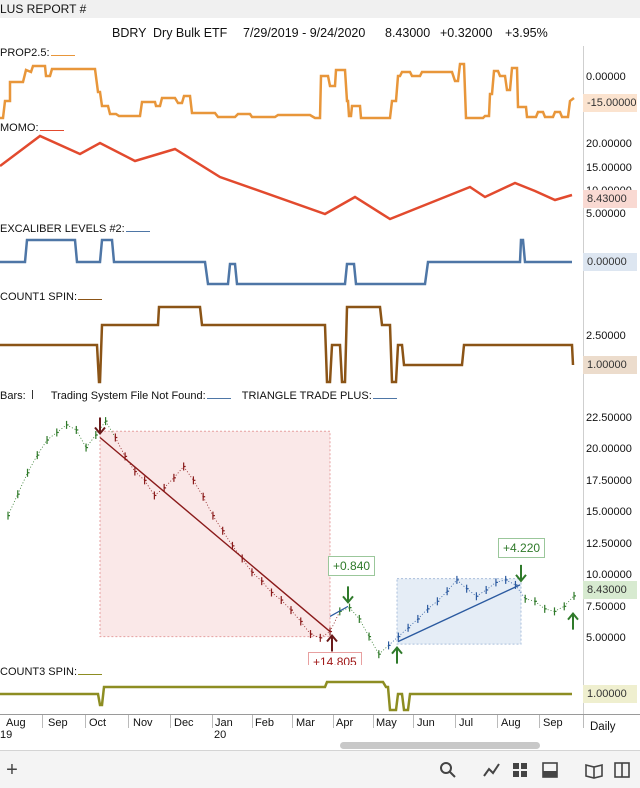  What do you see at coordinates (98, 723) in the screenshot?
I see `month-label: Oct` at bounding box center [98, 723].